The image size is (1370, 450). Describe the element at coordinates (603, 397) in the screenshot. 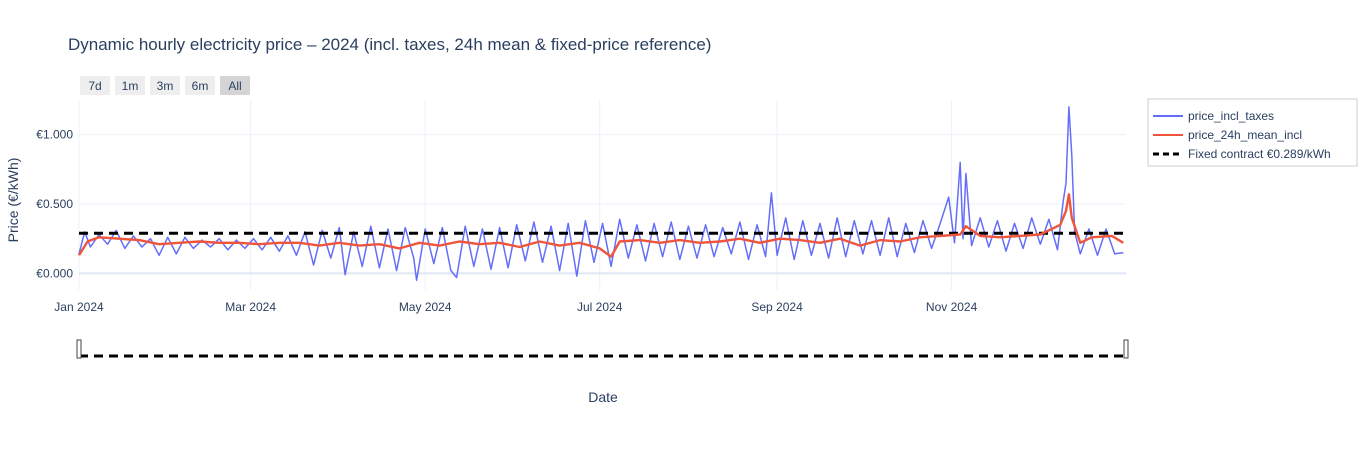

I see `x-axis-title: Date` at that location.